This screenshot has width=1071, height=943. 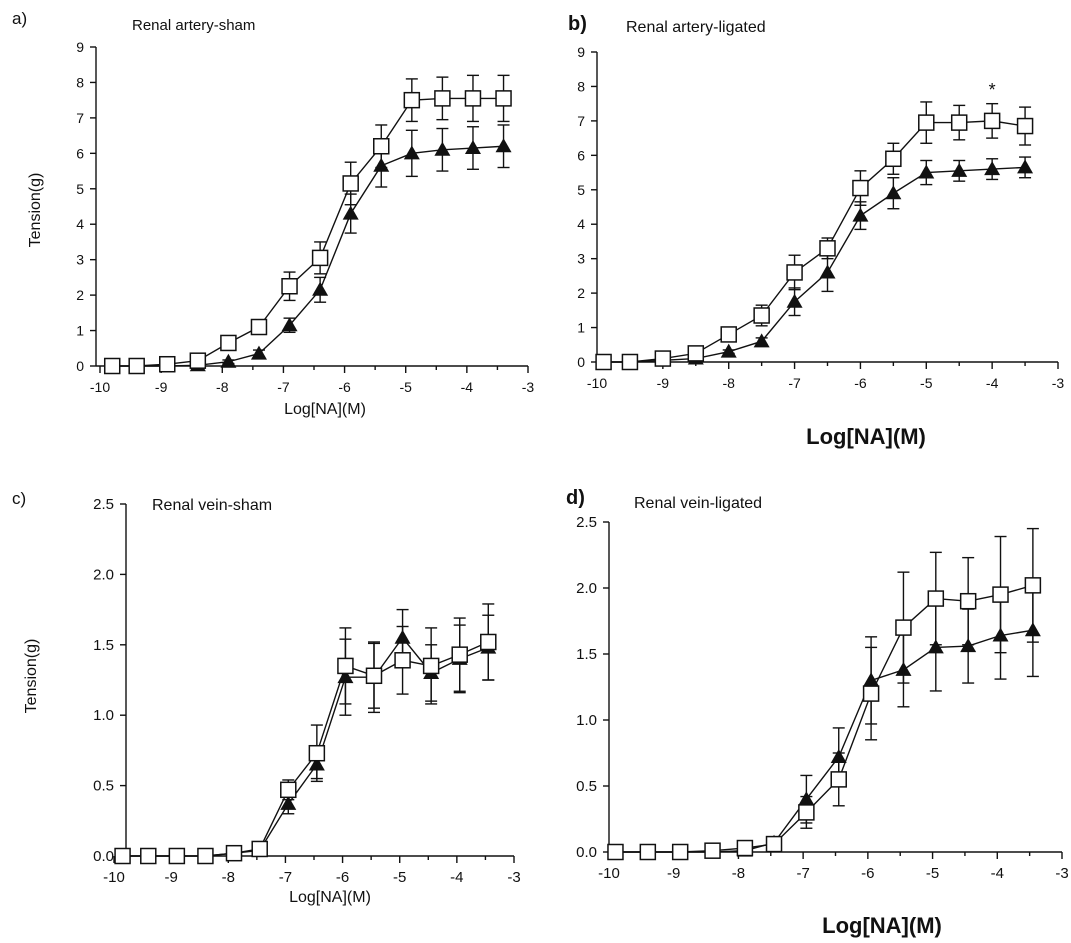 What do you see at coordinates (35, 210) in the screenshot?
I see `panel-a-ylabel: Tension(g)` at bounding box center [35, 210].